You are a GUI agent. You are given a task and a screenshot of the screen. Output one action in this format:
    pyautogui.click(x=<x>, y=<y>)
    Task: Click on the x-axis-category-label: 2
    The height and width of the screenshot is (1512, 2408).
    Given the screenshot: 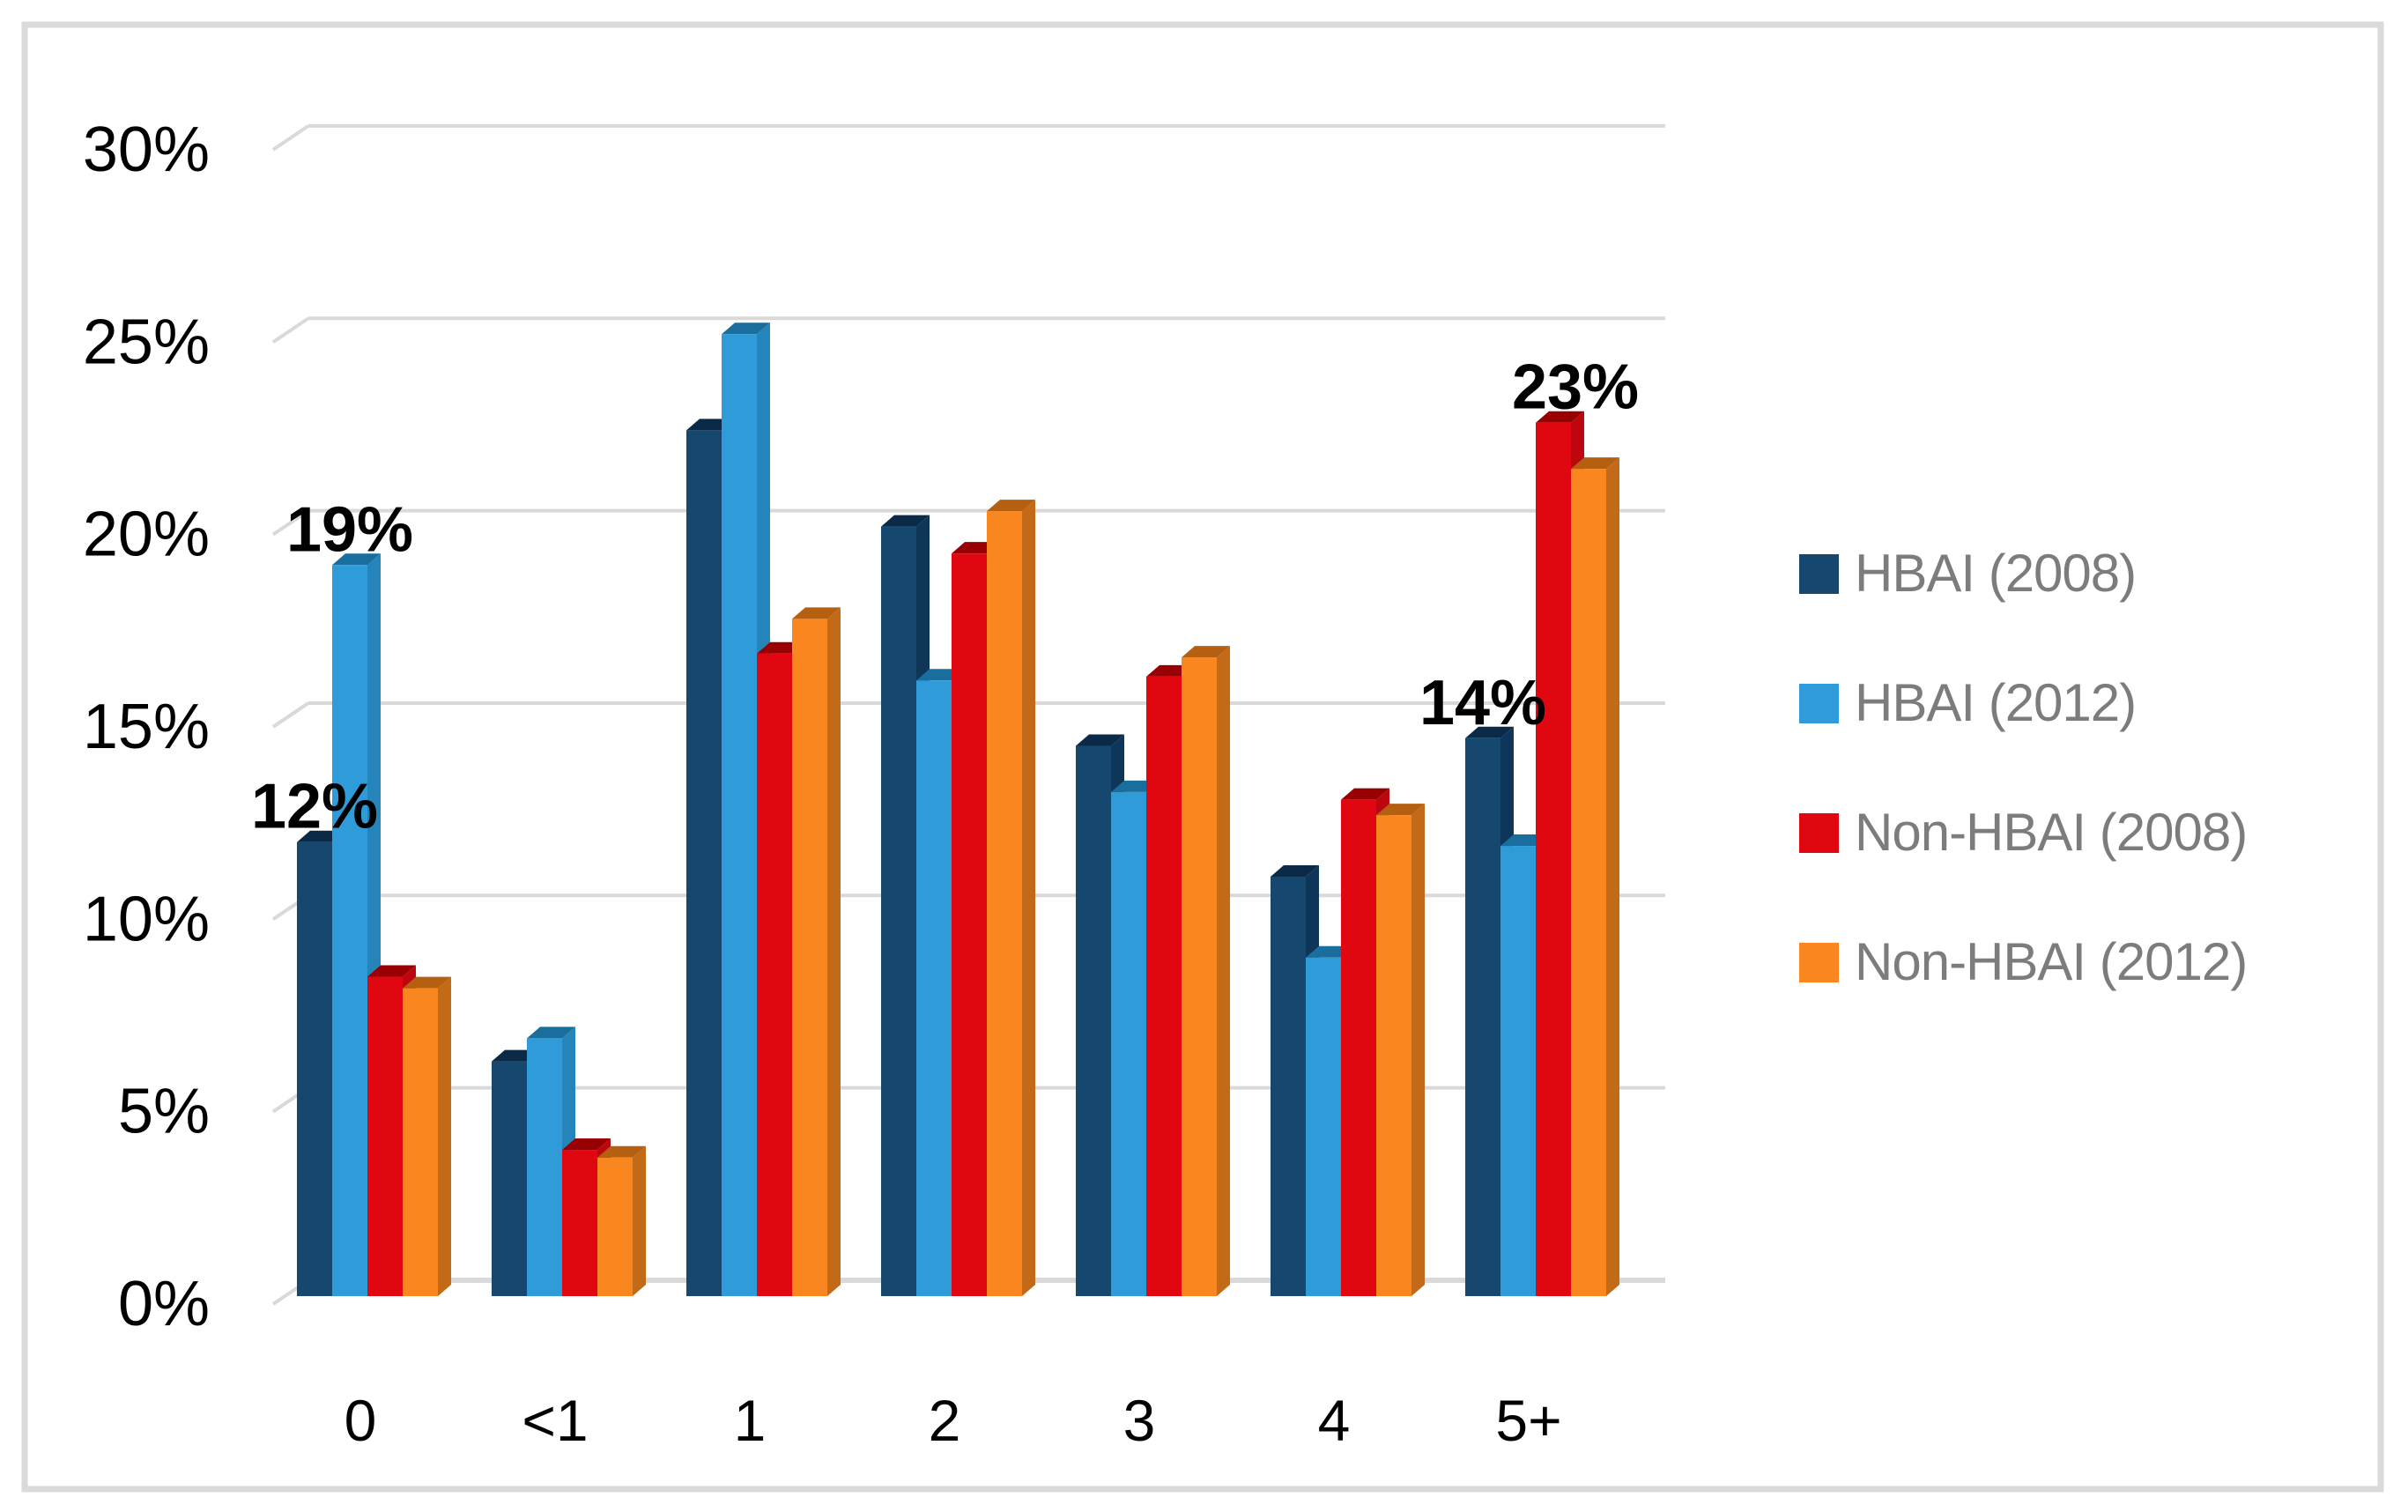 What is the action you would take?
    pyautogui.click(x=945, y=1420)
    